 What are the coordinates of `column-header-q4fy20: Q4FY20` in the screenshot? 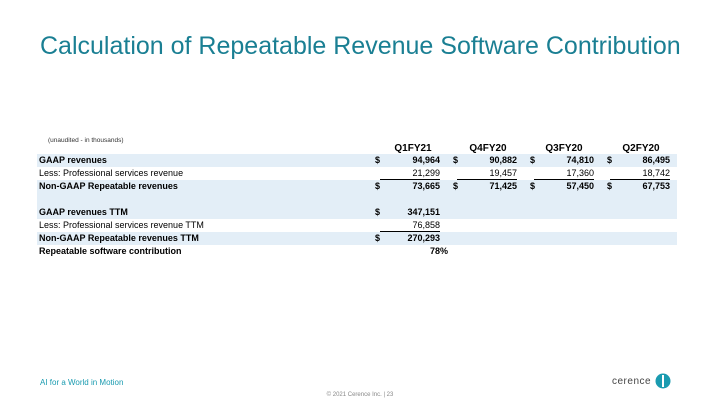 It's located at (488, 148).